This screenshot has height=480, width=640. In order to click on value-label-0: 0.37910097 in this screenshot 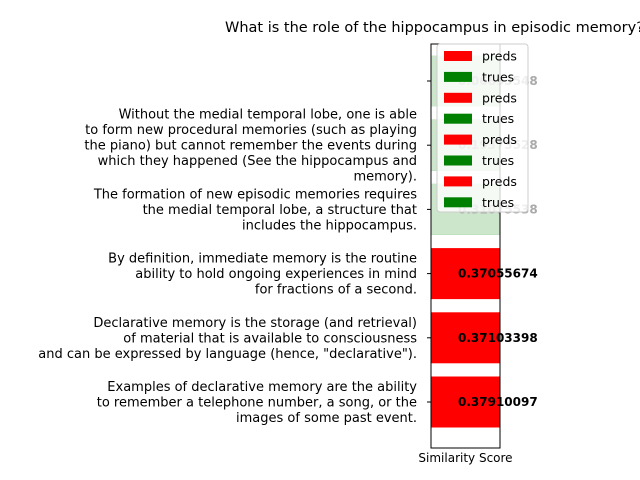, I will do `click(498, 402)`.